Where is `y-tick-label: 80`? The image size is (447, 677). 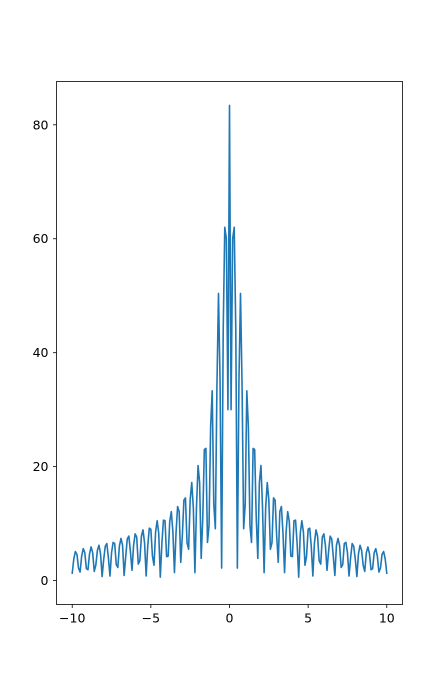 y-tick-label: 80 is located at coordinates (41, 124).